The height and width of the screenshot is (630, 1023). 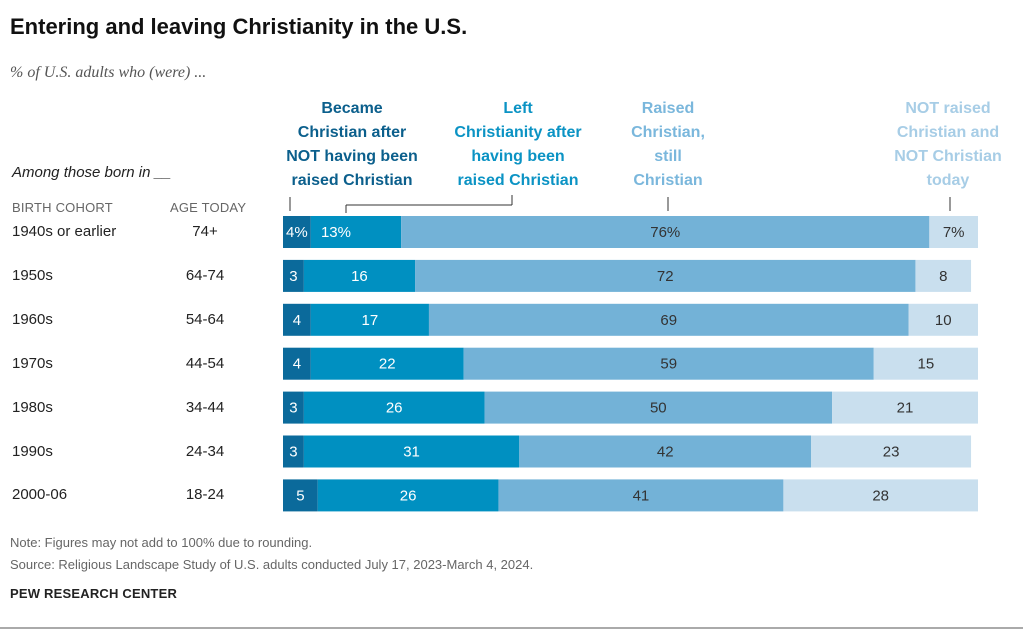 I want to click on legend-line: NOT raised, so click(x=948, y=108).